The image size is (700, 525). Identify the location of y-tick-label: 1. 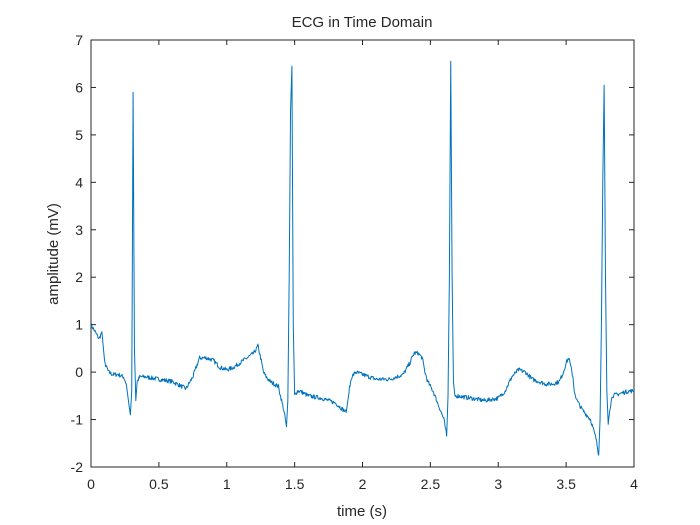
(79, 325).